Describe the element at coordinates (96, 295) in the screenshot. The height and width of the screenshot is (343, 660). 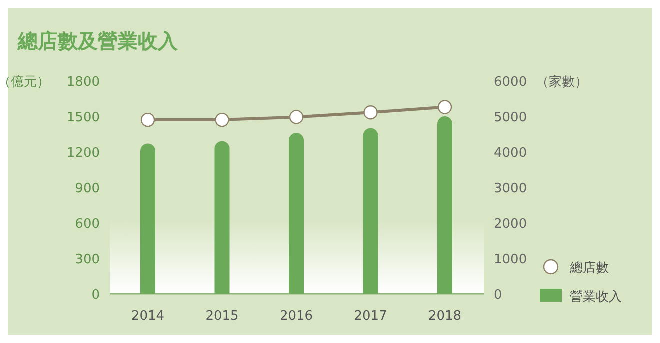
I see `y-tick-label: 0` at that location.